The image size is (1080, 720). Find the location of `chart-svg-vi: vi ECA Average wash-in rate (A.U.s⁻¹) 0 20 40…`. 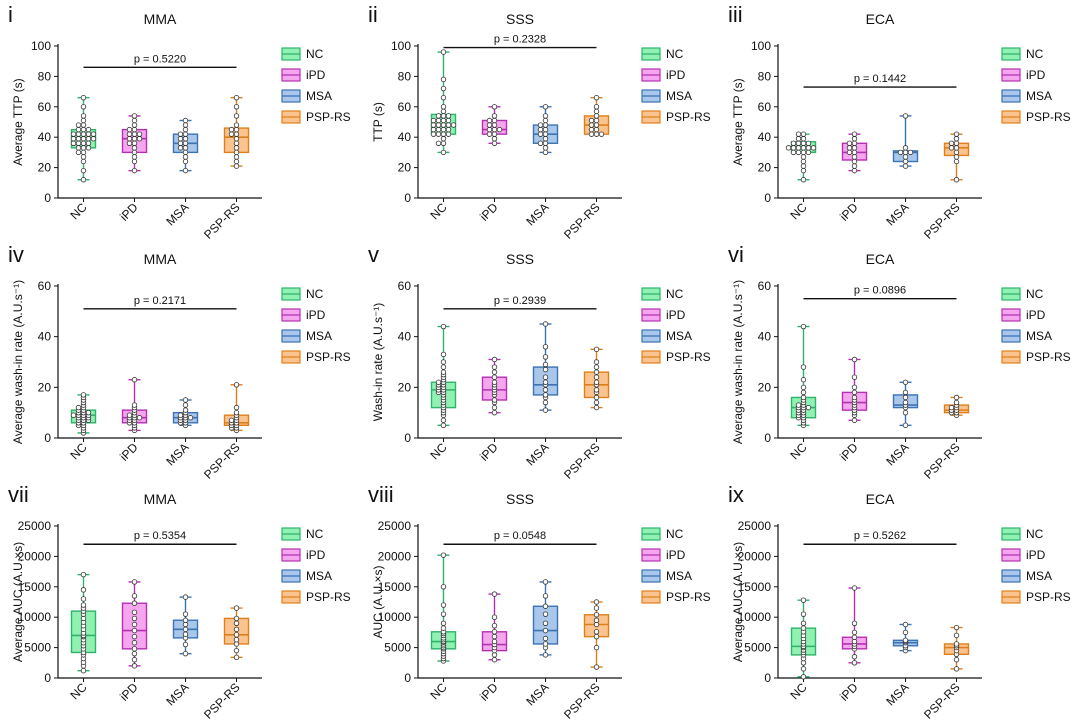

chart-svg-vi: vi ECA Average wash-in rate (A.U.s⁻¹) 0 20 40… is located at coordinates (899, 361).